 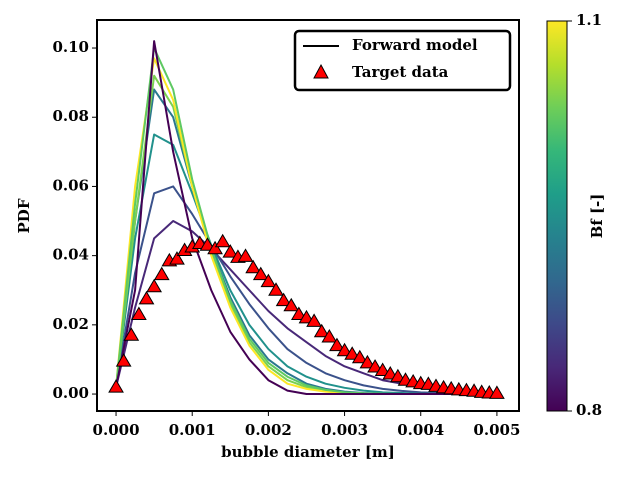 What do you see at coordinates (70, 393) in the screenshot?
I see `y-tick-label: 0.00` at bounding box center [70, 393].